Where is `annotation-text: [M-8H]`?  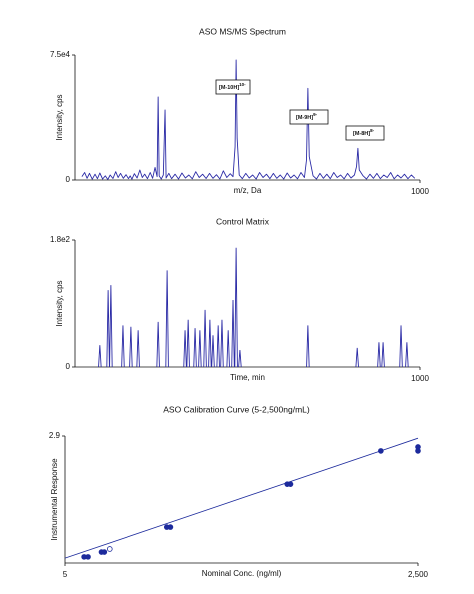 annotation-text: [M-8H] is located at coordinates (361, 134).